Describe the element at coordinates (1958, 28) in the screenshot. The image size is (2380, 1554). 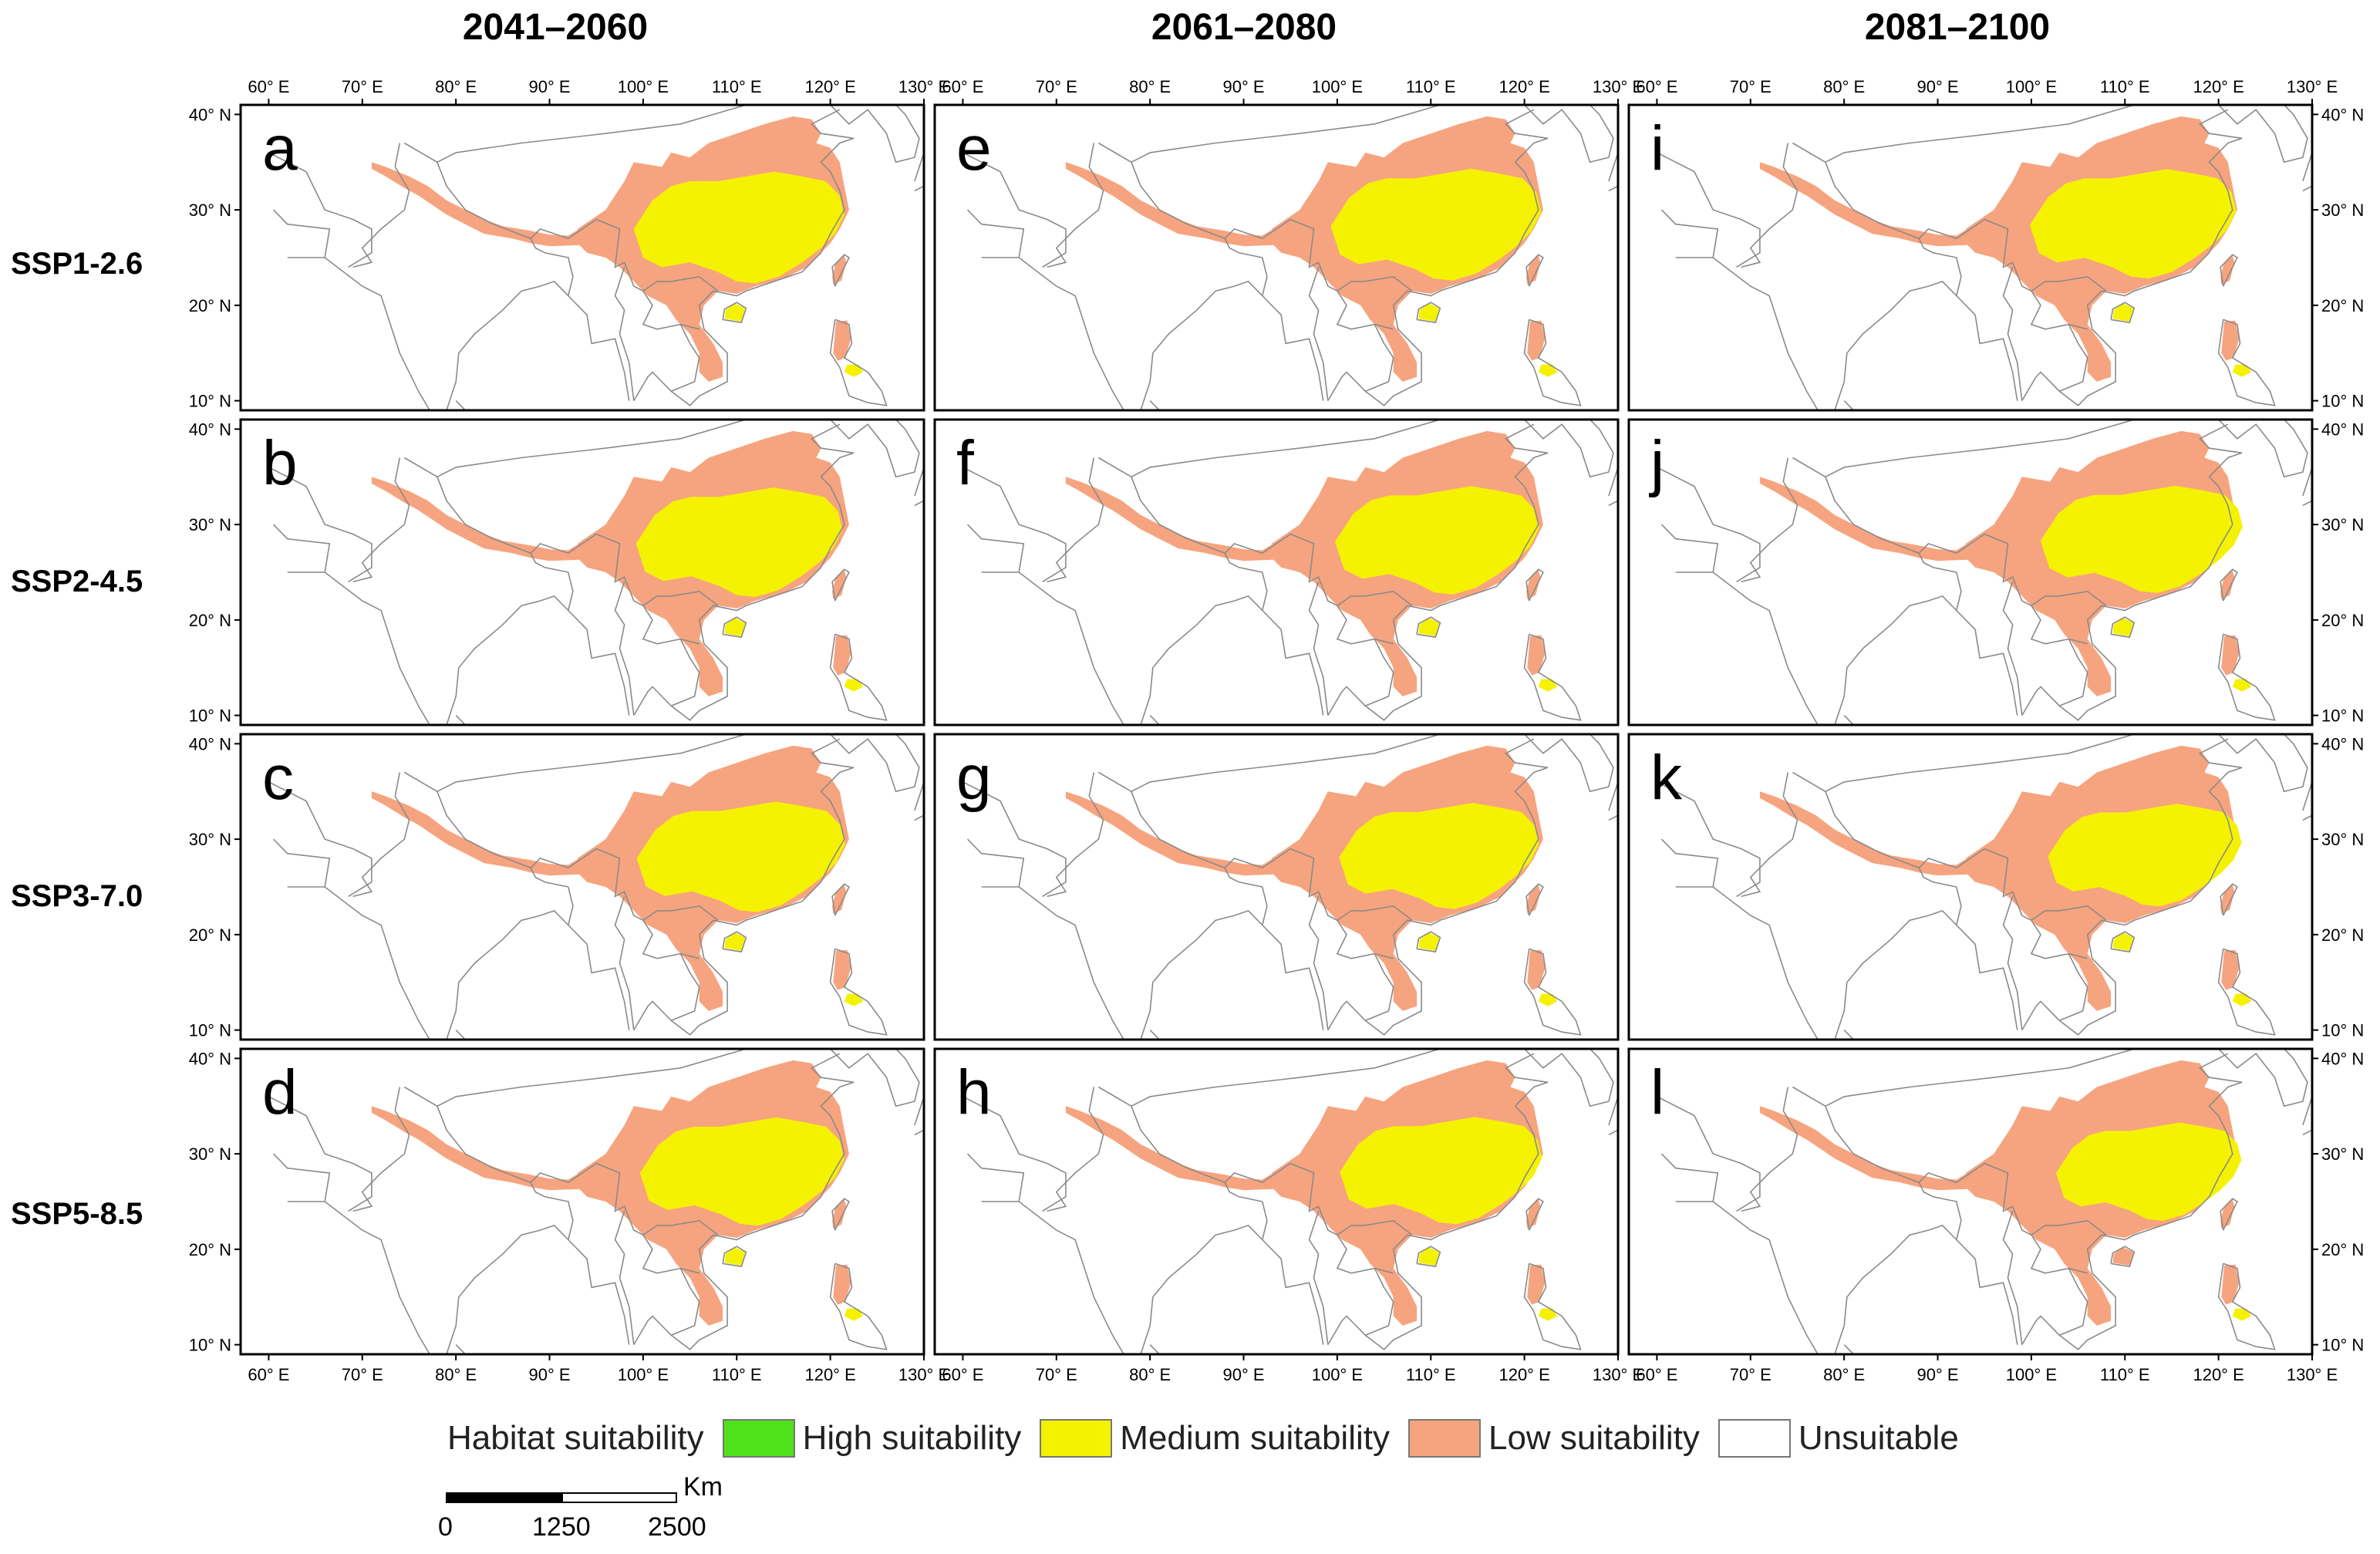
I see `column-title-3: 2081–2100` at that location.